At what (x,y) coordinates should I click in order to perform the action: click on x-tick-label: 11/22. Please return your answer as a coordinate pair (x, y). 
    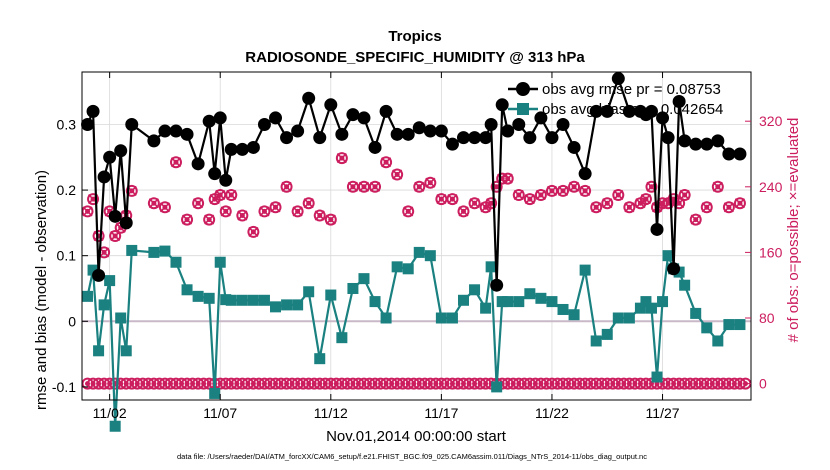
    Looking at the image, I should click on (552, 413).